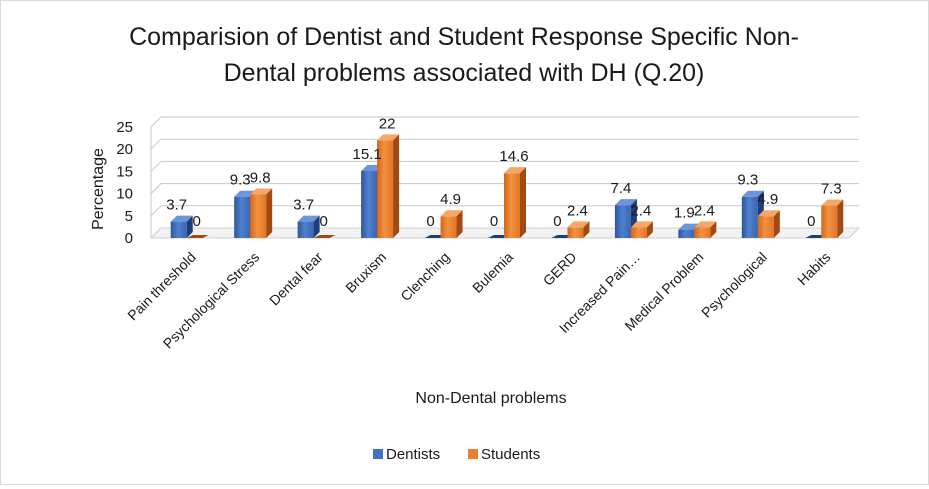 This screenshot has width=929, height=489. Describe the element at coordinates (129, 216) in the screenshot. I see `y-tick-5: 5` at that location.